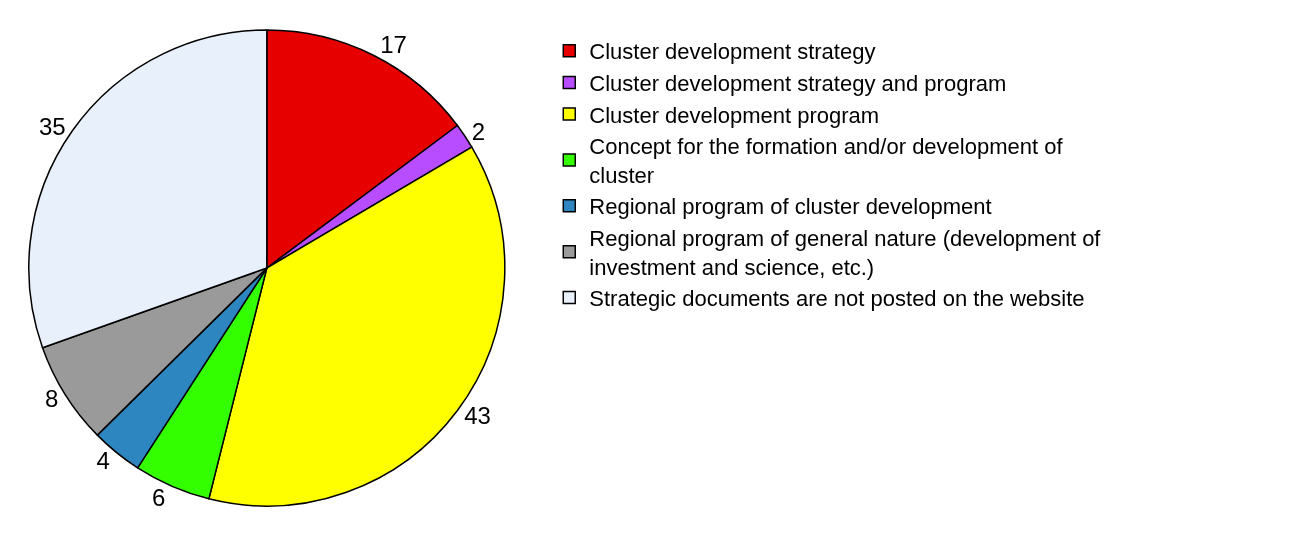  What do you see at coordinates (393, 44) in the screenshot?
I see `data-label: 17` at bounding box center [393, 44].